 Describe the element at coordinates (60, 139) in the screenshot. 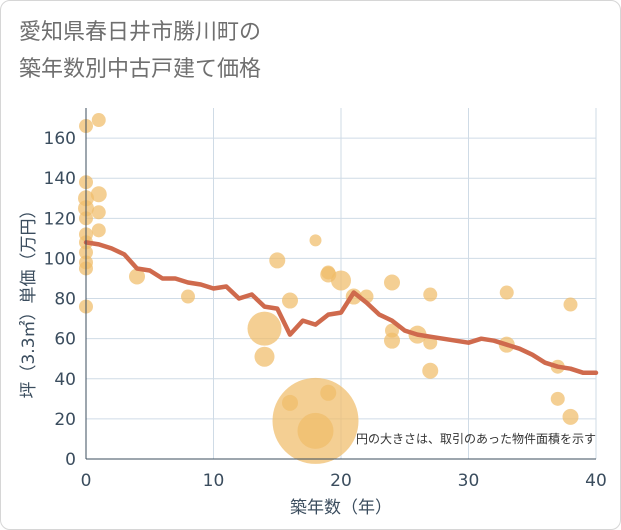

I see `y-tick-label: 160` at that location.